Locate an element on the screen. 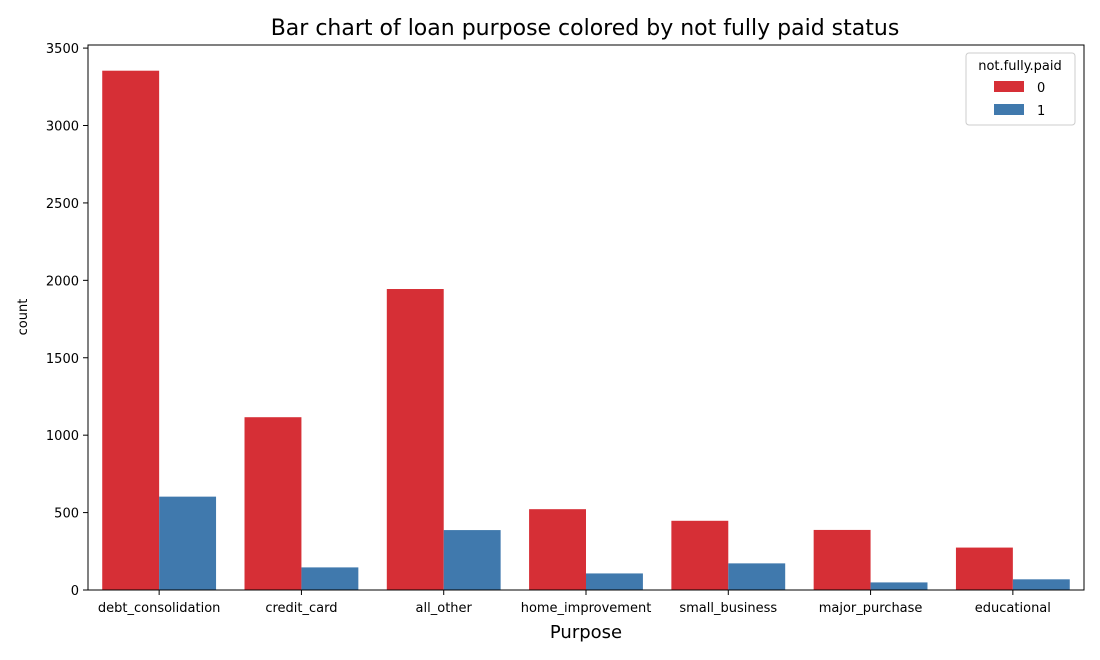 This screenshot has width=1100, height=660. x-axis-label: Purpose is located at coordinates (586, 632).